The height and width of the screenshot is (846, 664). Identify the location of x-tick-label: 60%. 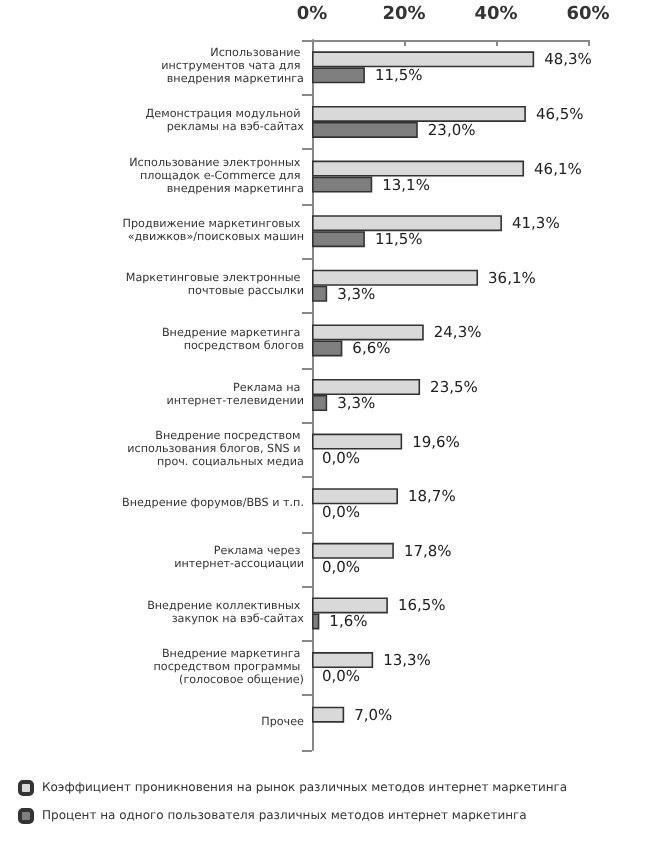
(588, 15).